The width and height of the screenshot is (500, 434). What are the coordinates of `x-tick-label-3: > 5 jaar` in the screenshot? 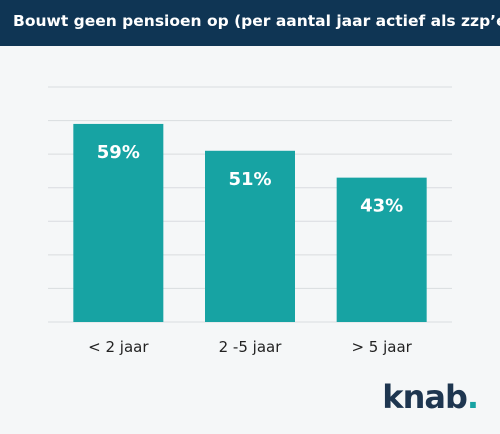 It's located at (381, 347).